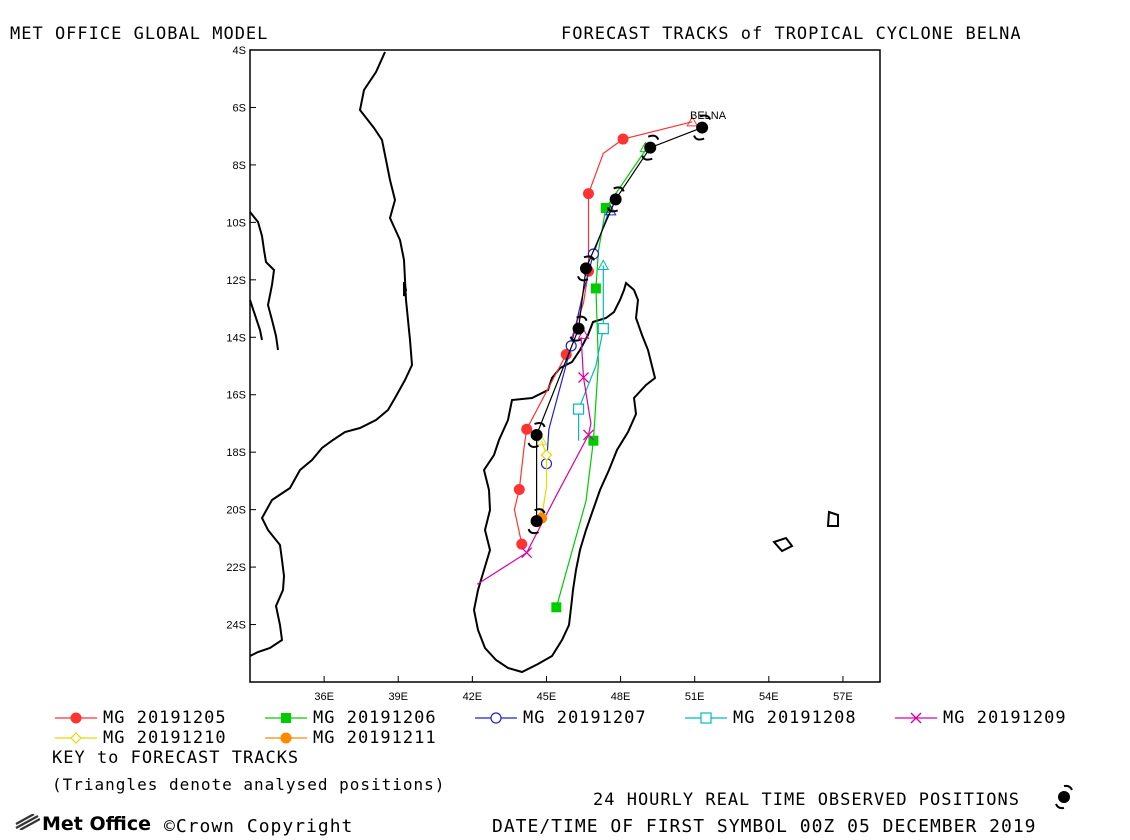 The height and width of the screenshot is (840, 1130). Describe the element at coordinates (473, 695) in the screenshot. I see `lon-tick-label: 42E` at that location.